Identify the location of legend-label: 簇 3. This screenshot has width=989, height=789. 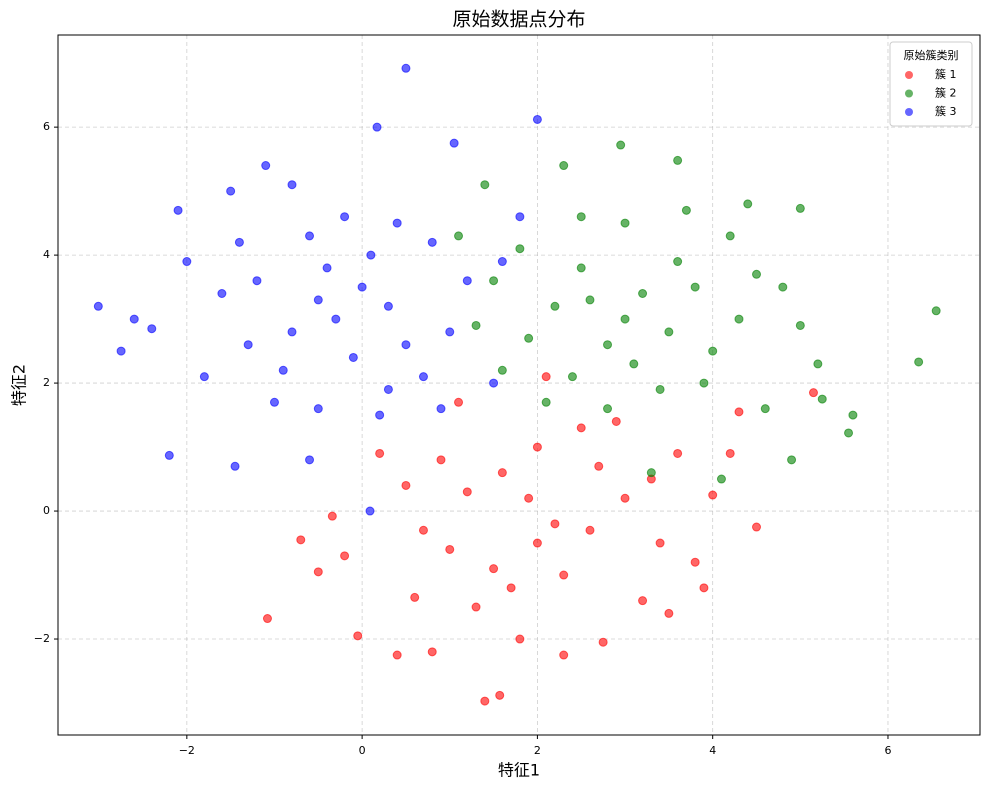
(946, 111).